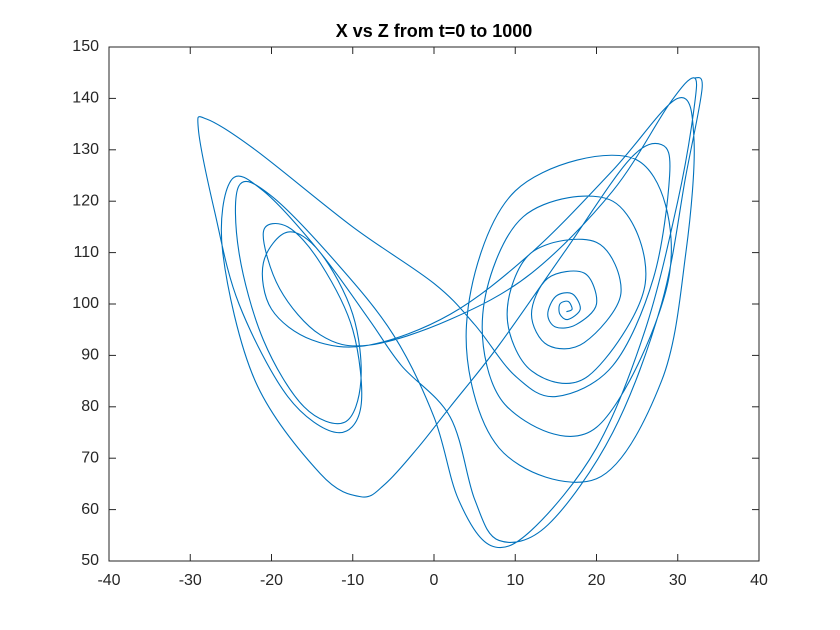 The width and height of the screenshot is (840, 630). What do you see at coordinates (85, 98) in the screenshot?
I see `y-tick-label: 140` at bounding box center [85, 98].